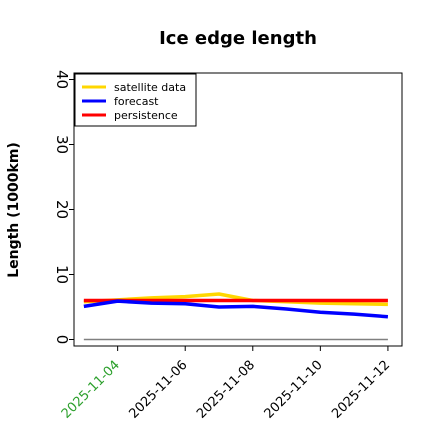 Image resolution: width=440 pixels, height=444 pixels. What do you see at coordinates (62, 209) in the screenshot?
I see `y-tick-label-20: 20` at bounding box center [62, 209].